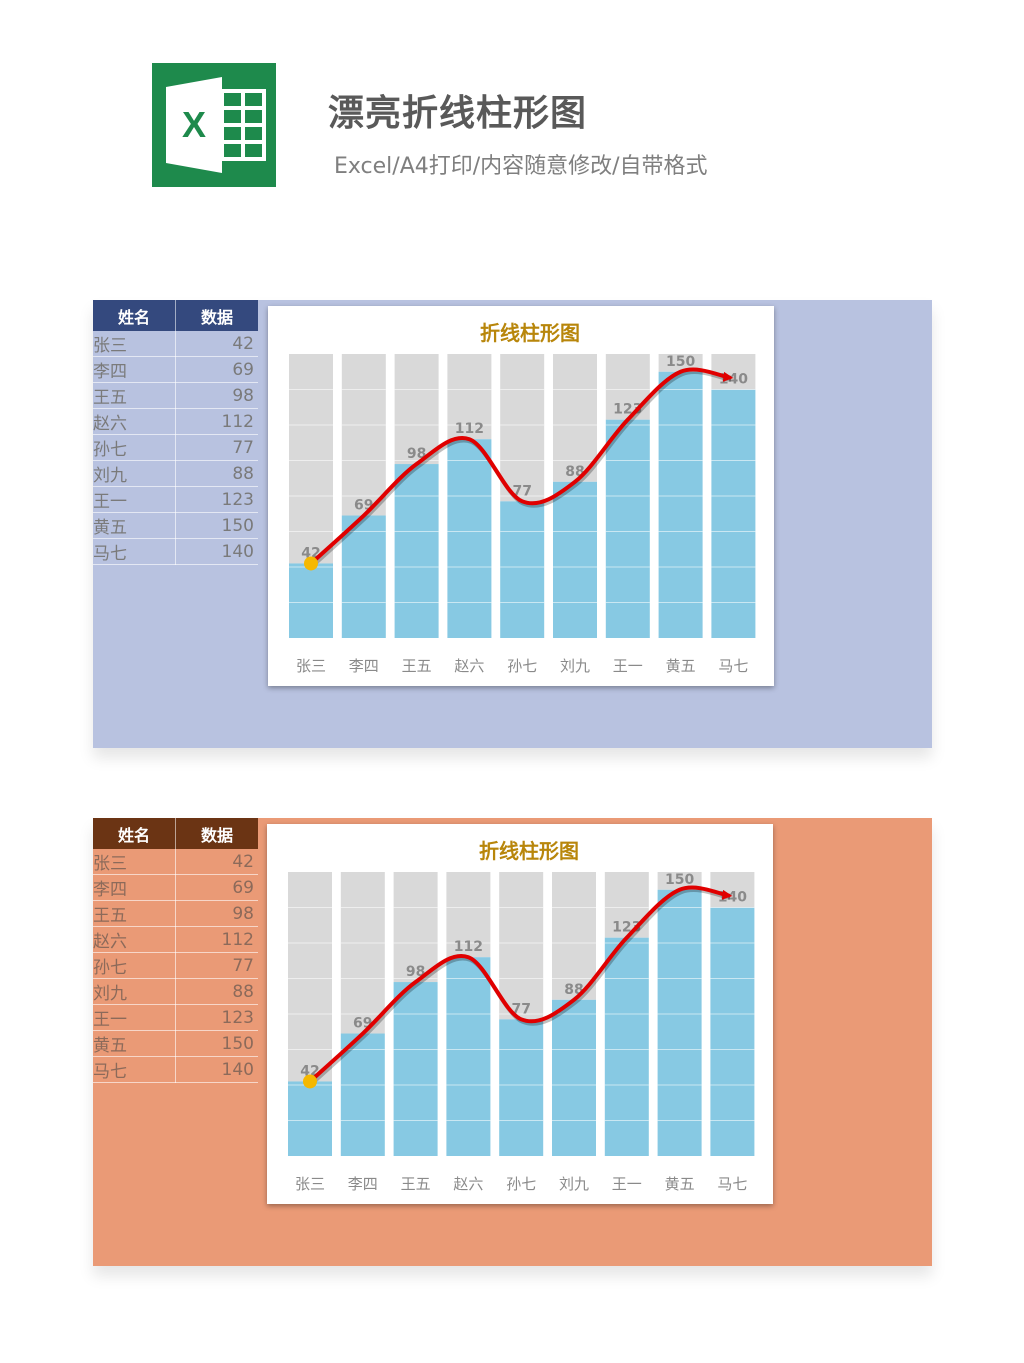 This screenshot has width=1024, height=1363. What do you see at coordinates (214, 125) in the screenshot?
I see `excel-logo: X` at bounding box center [214, 125].